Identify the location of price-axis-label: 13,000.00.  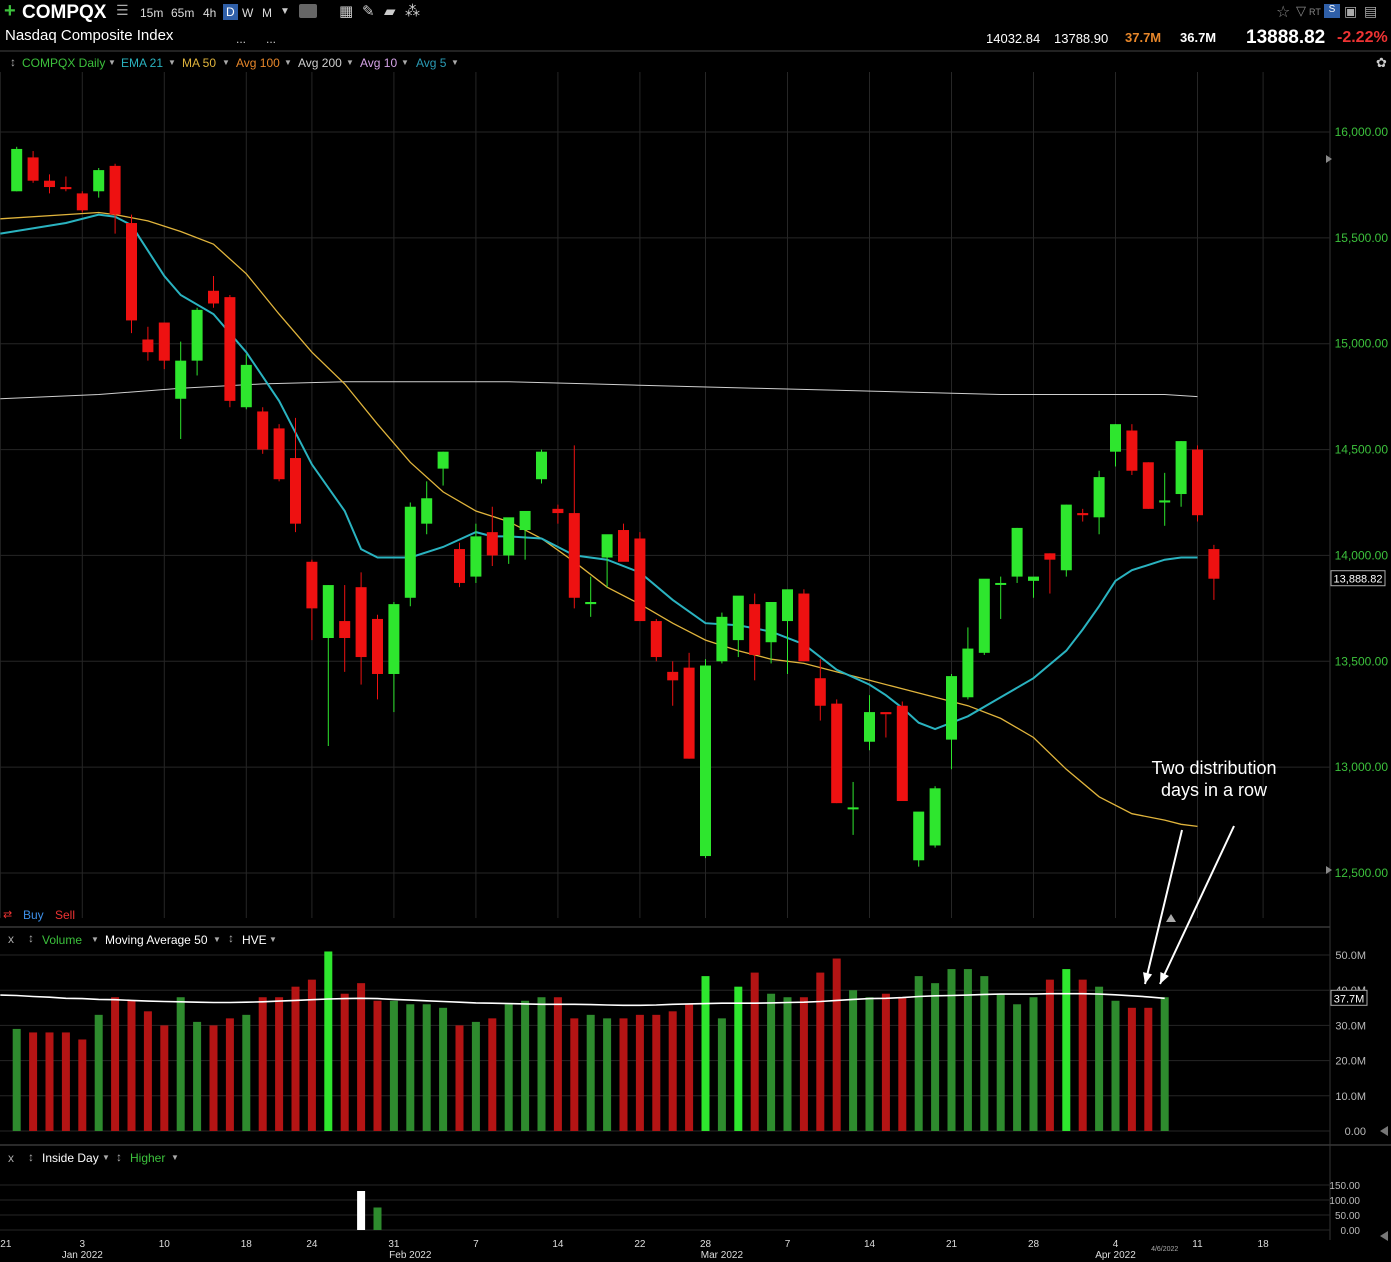
(1362, 767).